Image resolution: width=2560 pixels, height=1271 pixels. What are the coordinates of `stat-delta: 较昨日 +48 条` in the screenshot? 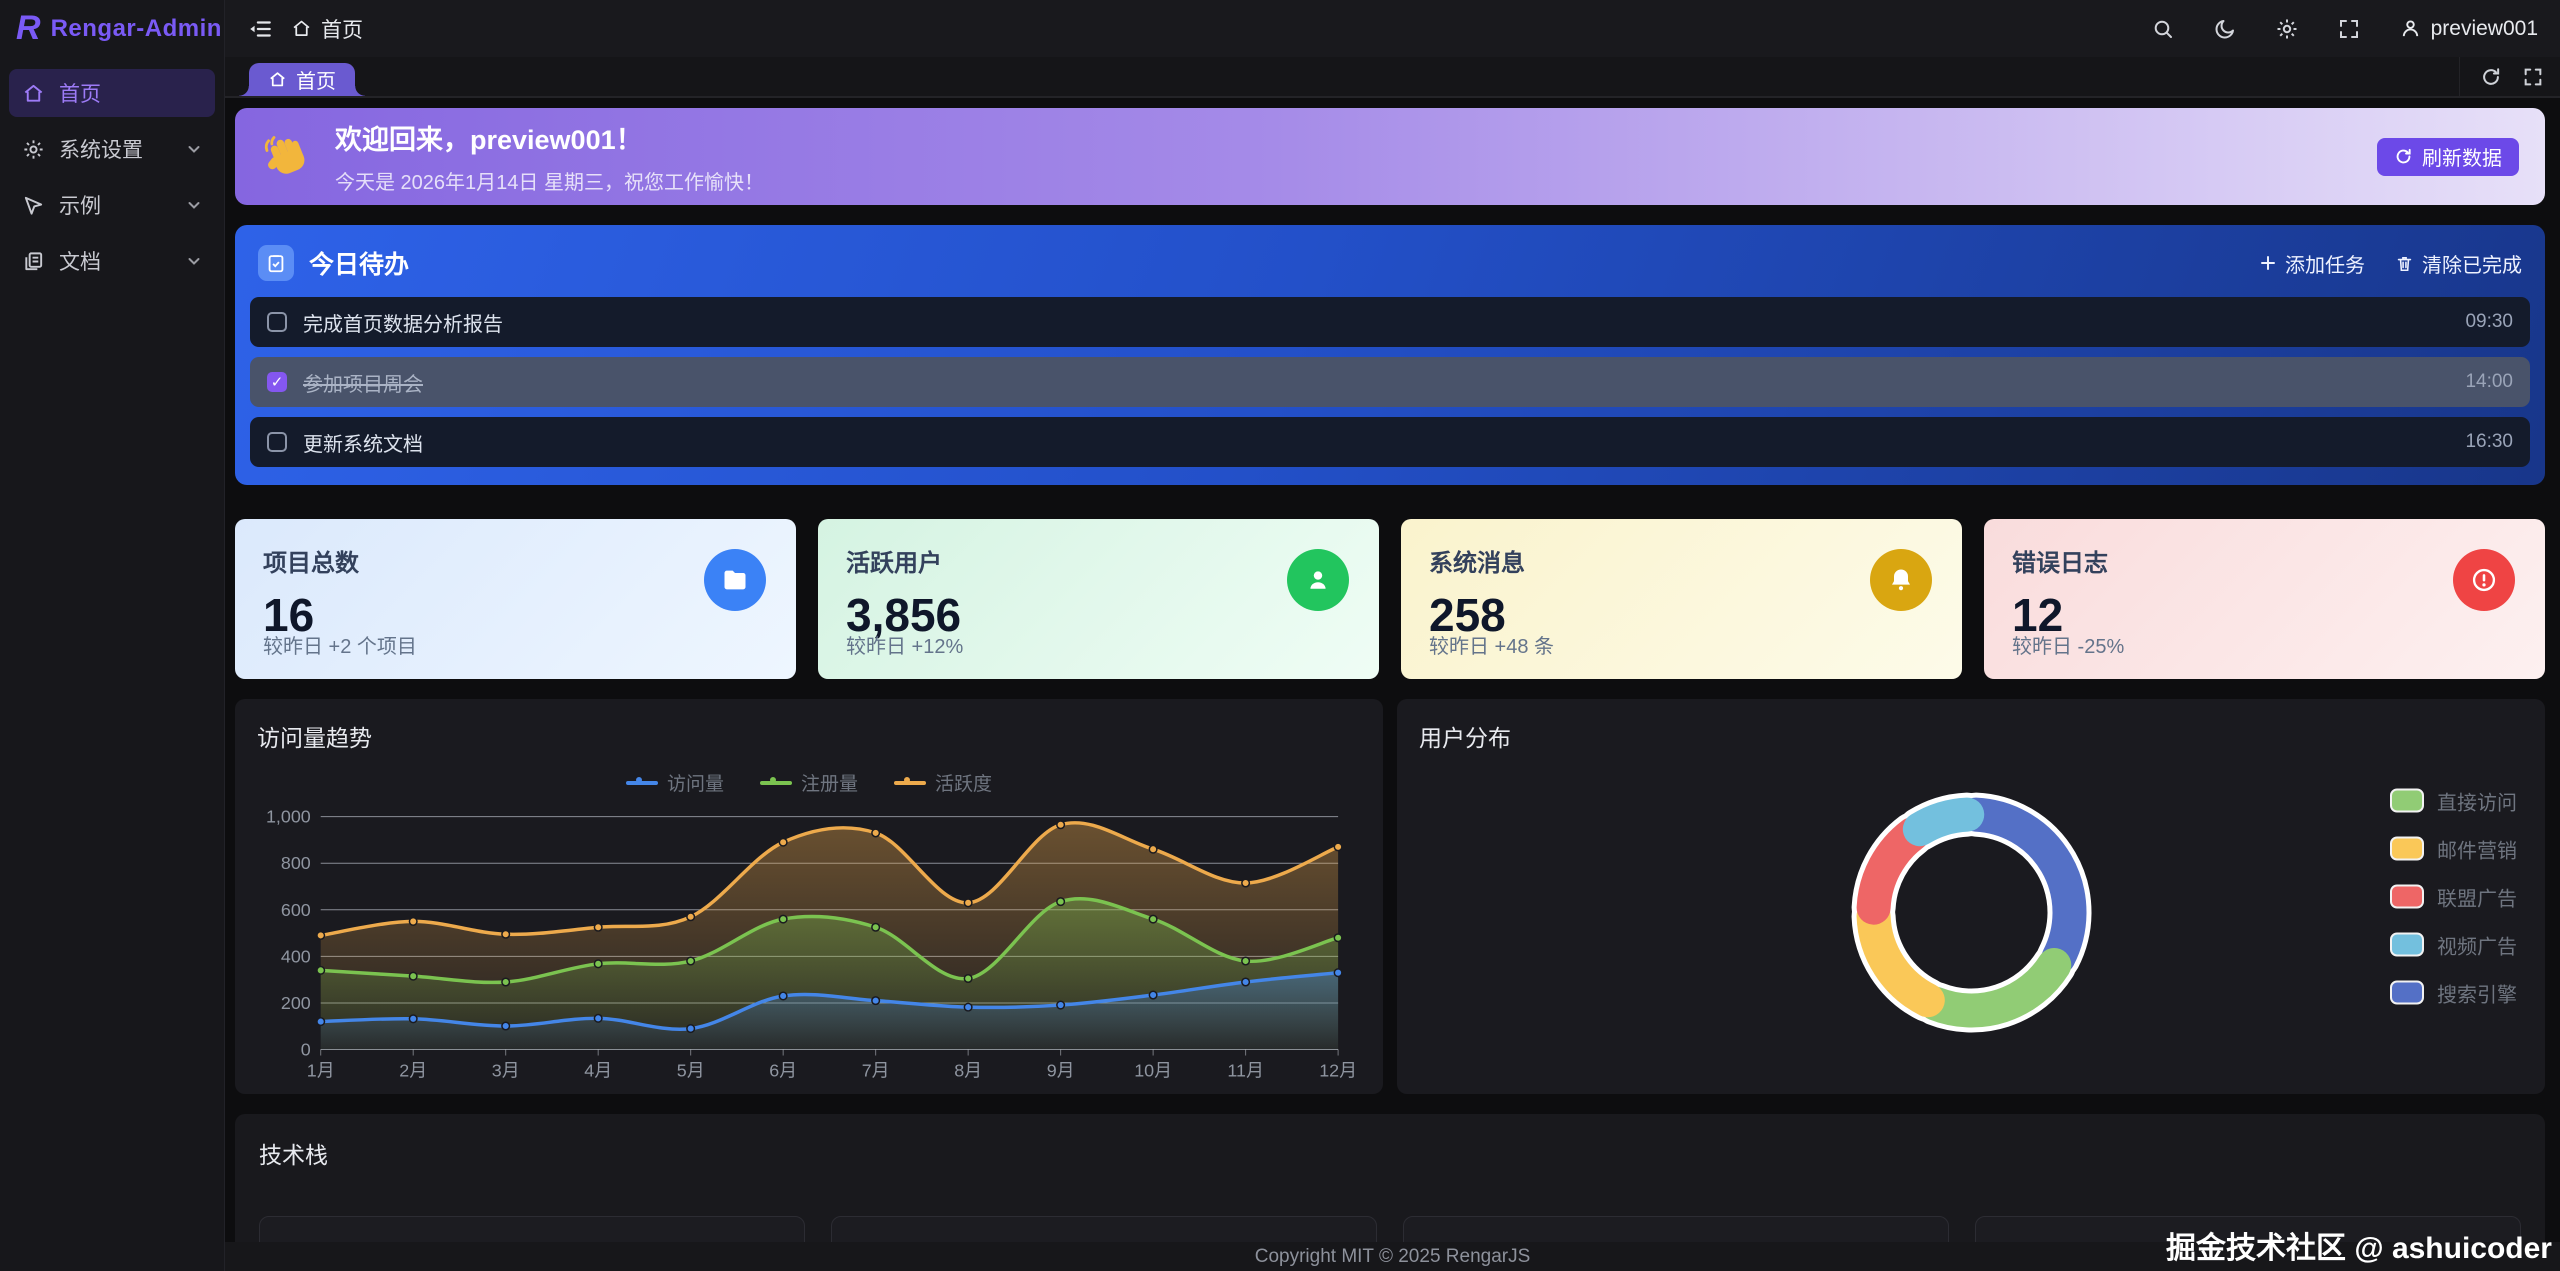 It's located at (1492, 647).